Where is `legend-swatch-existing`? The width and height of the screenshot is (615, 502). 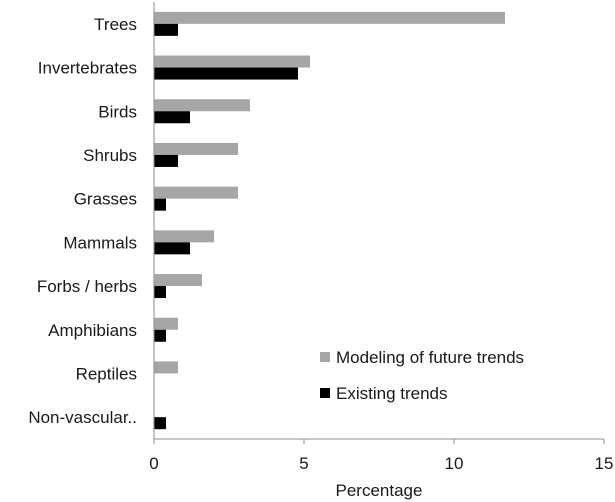 legend-swatch-existing is located at coordinates (325, 393).